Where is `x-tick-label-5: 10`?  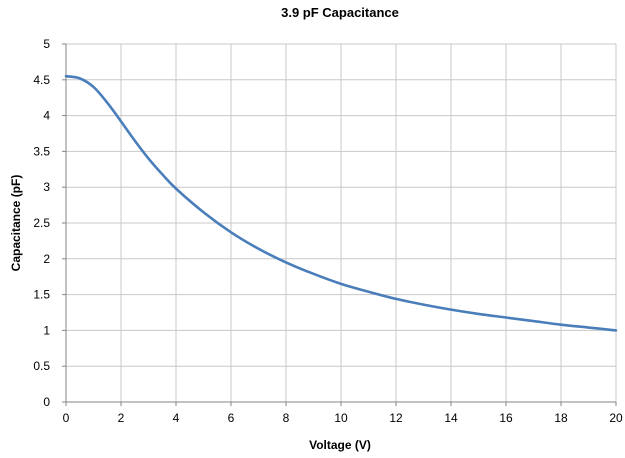 x-tick-label-5: 10 is located at coordinates (341, 418).